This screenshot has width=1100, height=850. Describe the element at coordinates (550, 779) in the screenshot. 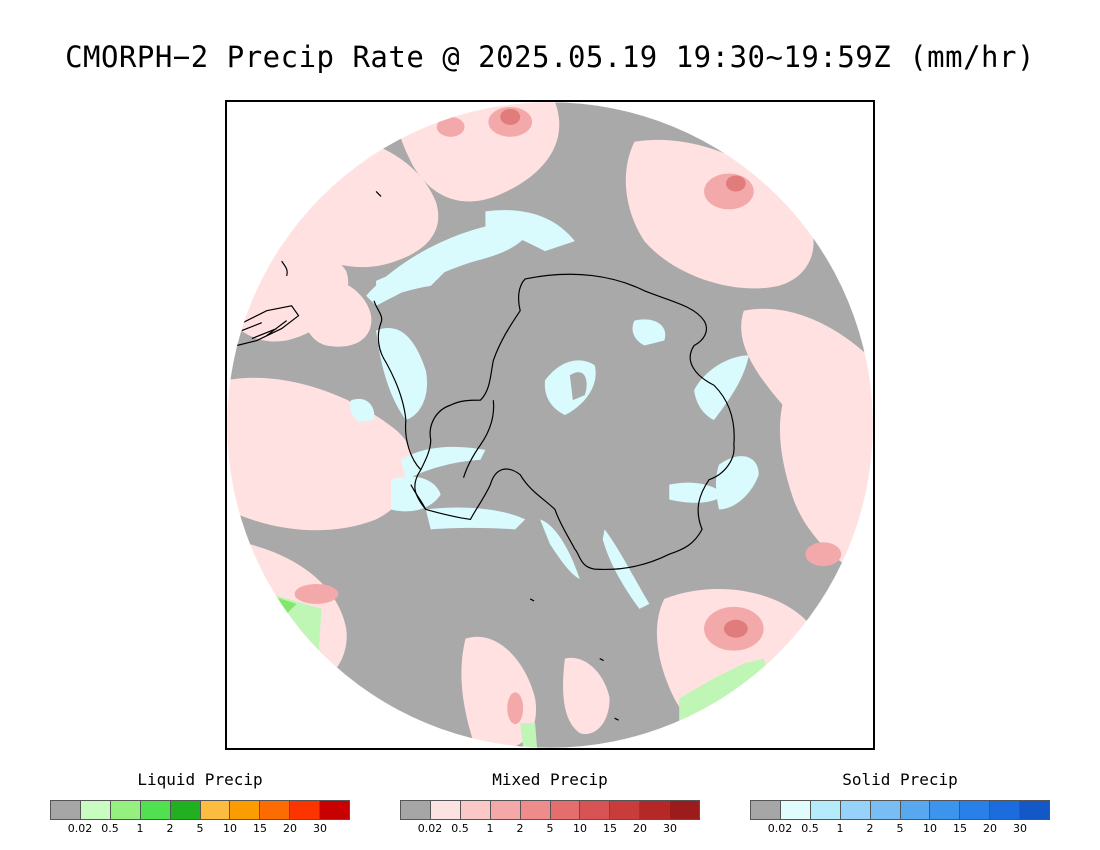

I see `legend-title: Mixed Precip` at that location.